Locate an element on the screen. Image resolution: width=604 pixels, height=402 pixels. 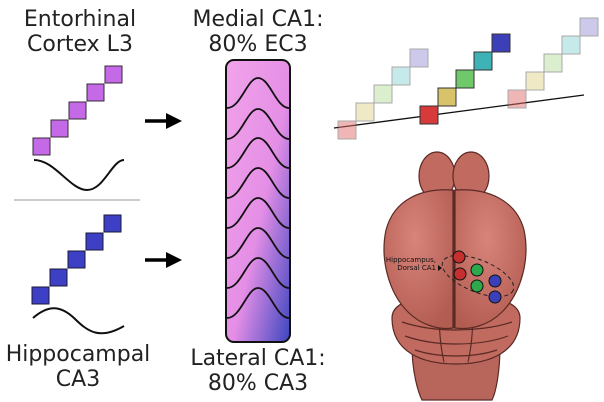
lateral-ca1-line1: Lateral CA1: is located at coordinates (258, 358).